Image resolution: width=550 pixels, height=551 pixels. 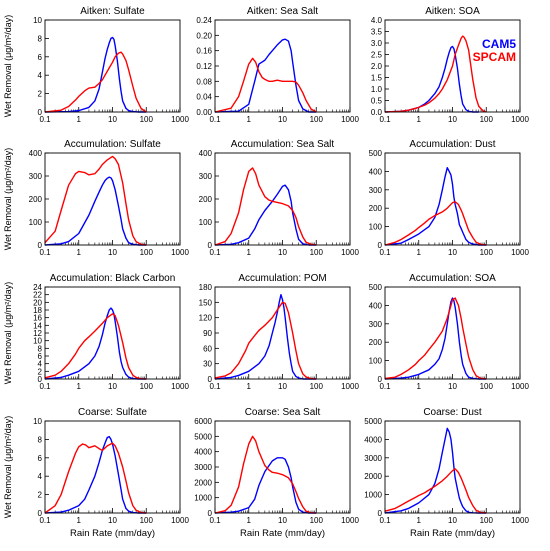 I want to click on y-tick-label: 14, so click(x=37, y=325).